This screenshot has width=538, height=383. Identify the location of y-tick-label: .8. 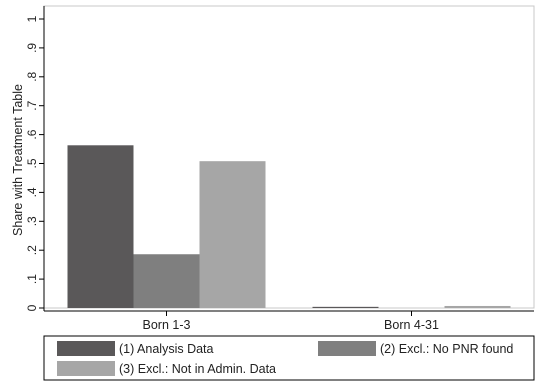
(32, 76).